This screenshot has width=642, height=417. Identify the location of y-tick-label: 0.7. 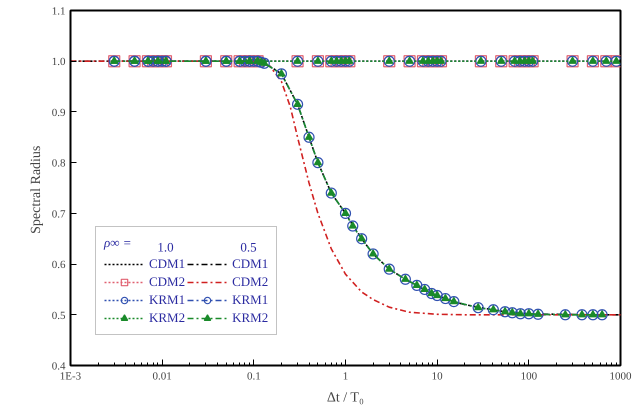
(59, 214).